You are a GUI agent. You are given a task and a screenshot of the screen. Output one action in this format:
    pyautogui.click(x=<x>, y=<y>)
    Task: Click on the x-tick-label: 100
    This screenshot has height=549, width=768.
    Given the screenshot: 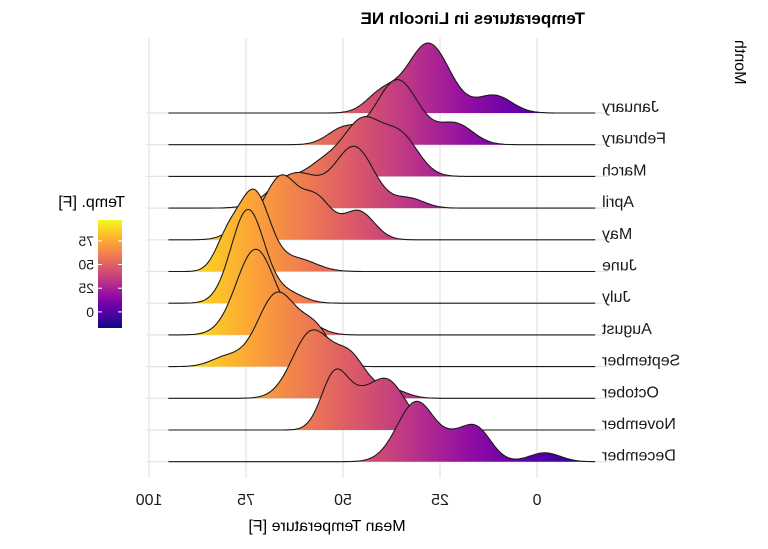 What is the action you would take?
    pyautogui.click(x=149, y=500)
    